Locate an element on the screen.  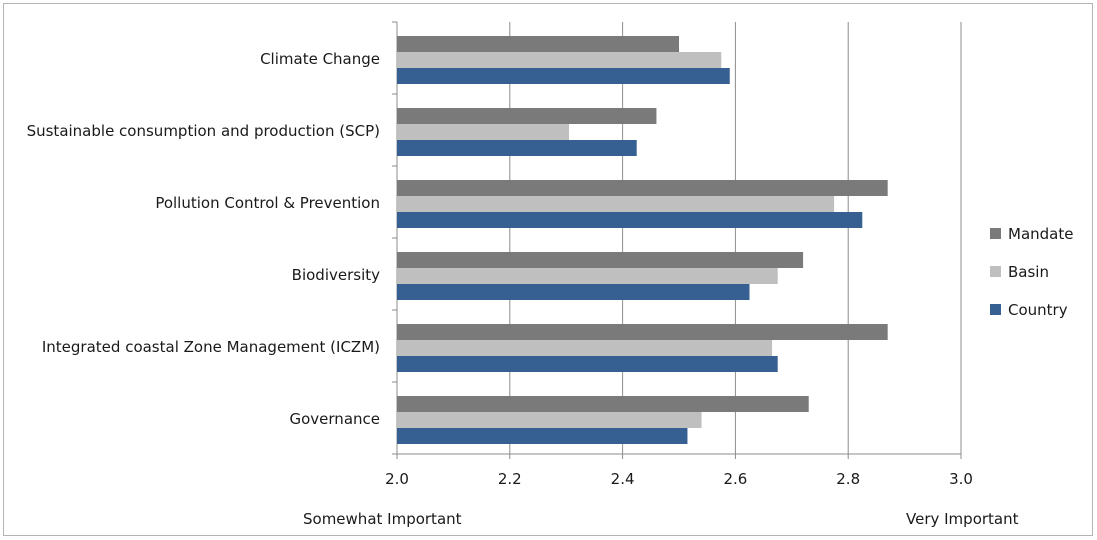
x-right-end-label: Very Important is located at coordinates (962, 519).